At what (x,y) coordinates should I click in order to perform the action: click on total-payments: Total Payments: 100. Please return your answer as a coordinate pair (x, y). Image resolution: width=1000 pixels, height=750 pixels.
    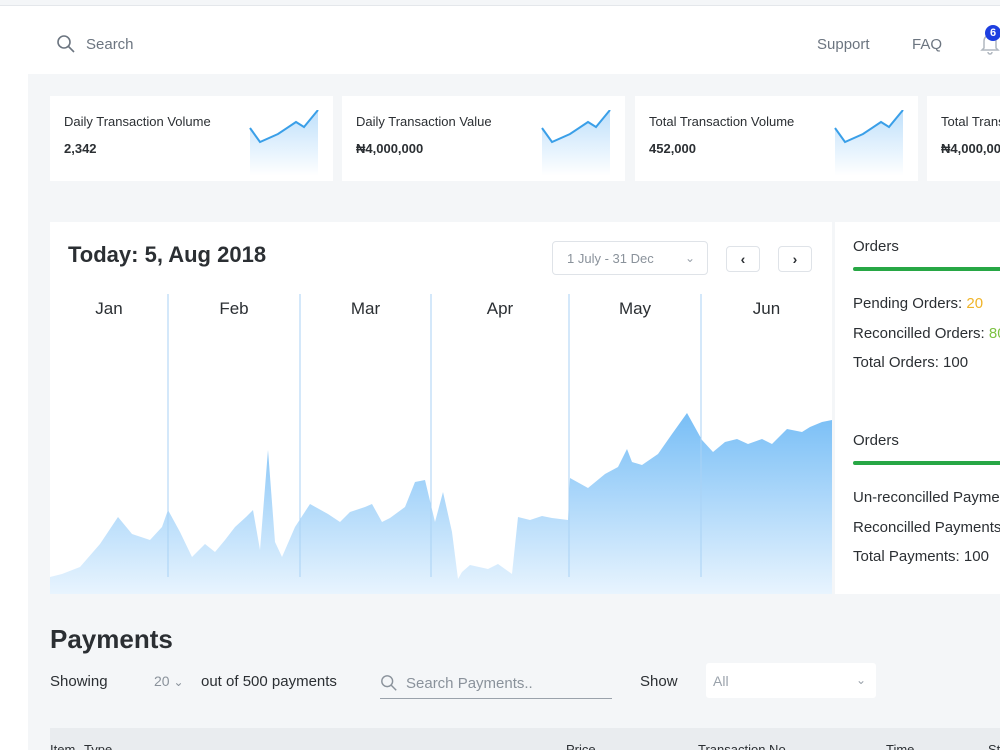
    Looking at the image, I should click on (921, 556).